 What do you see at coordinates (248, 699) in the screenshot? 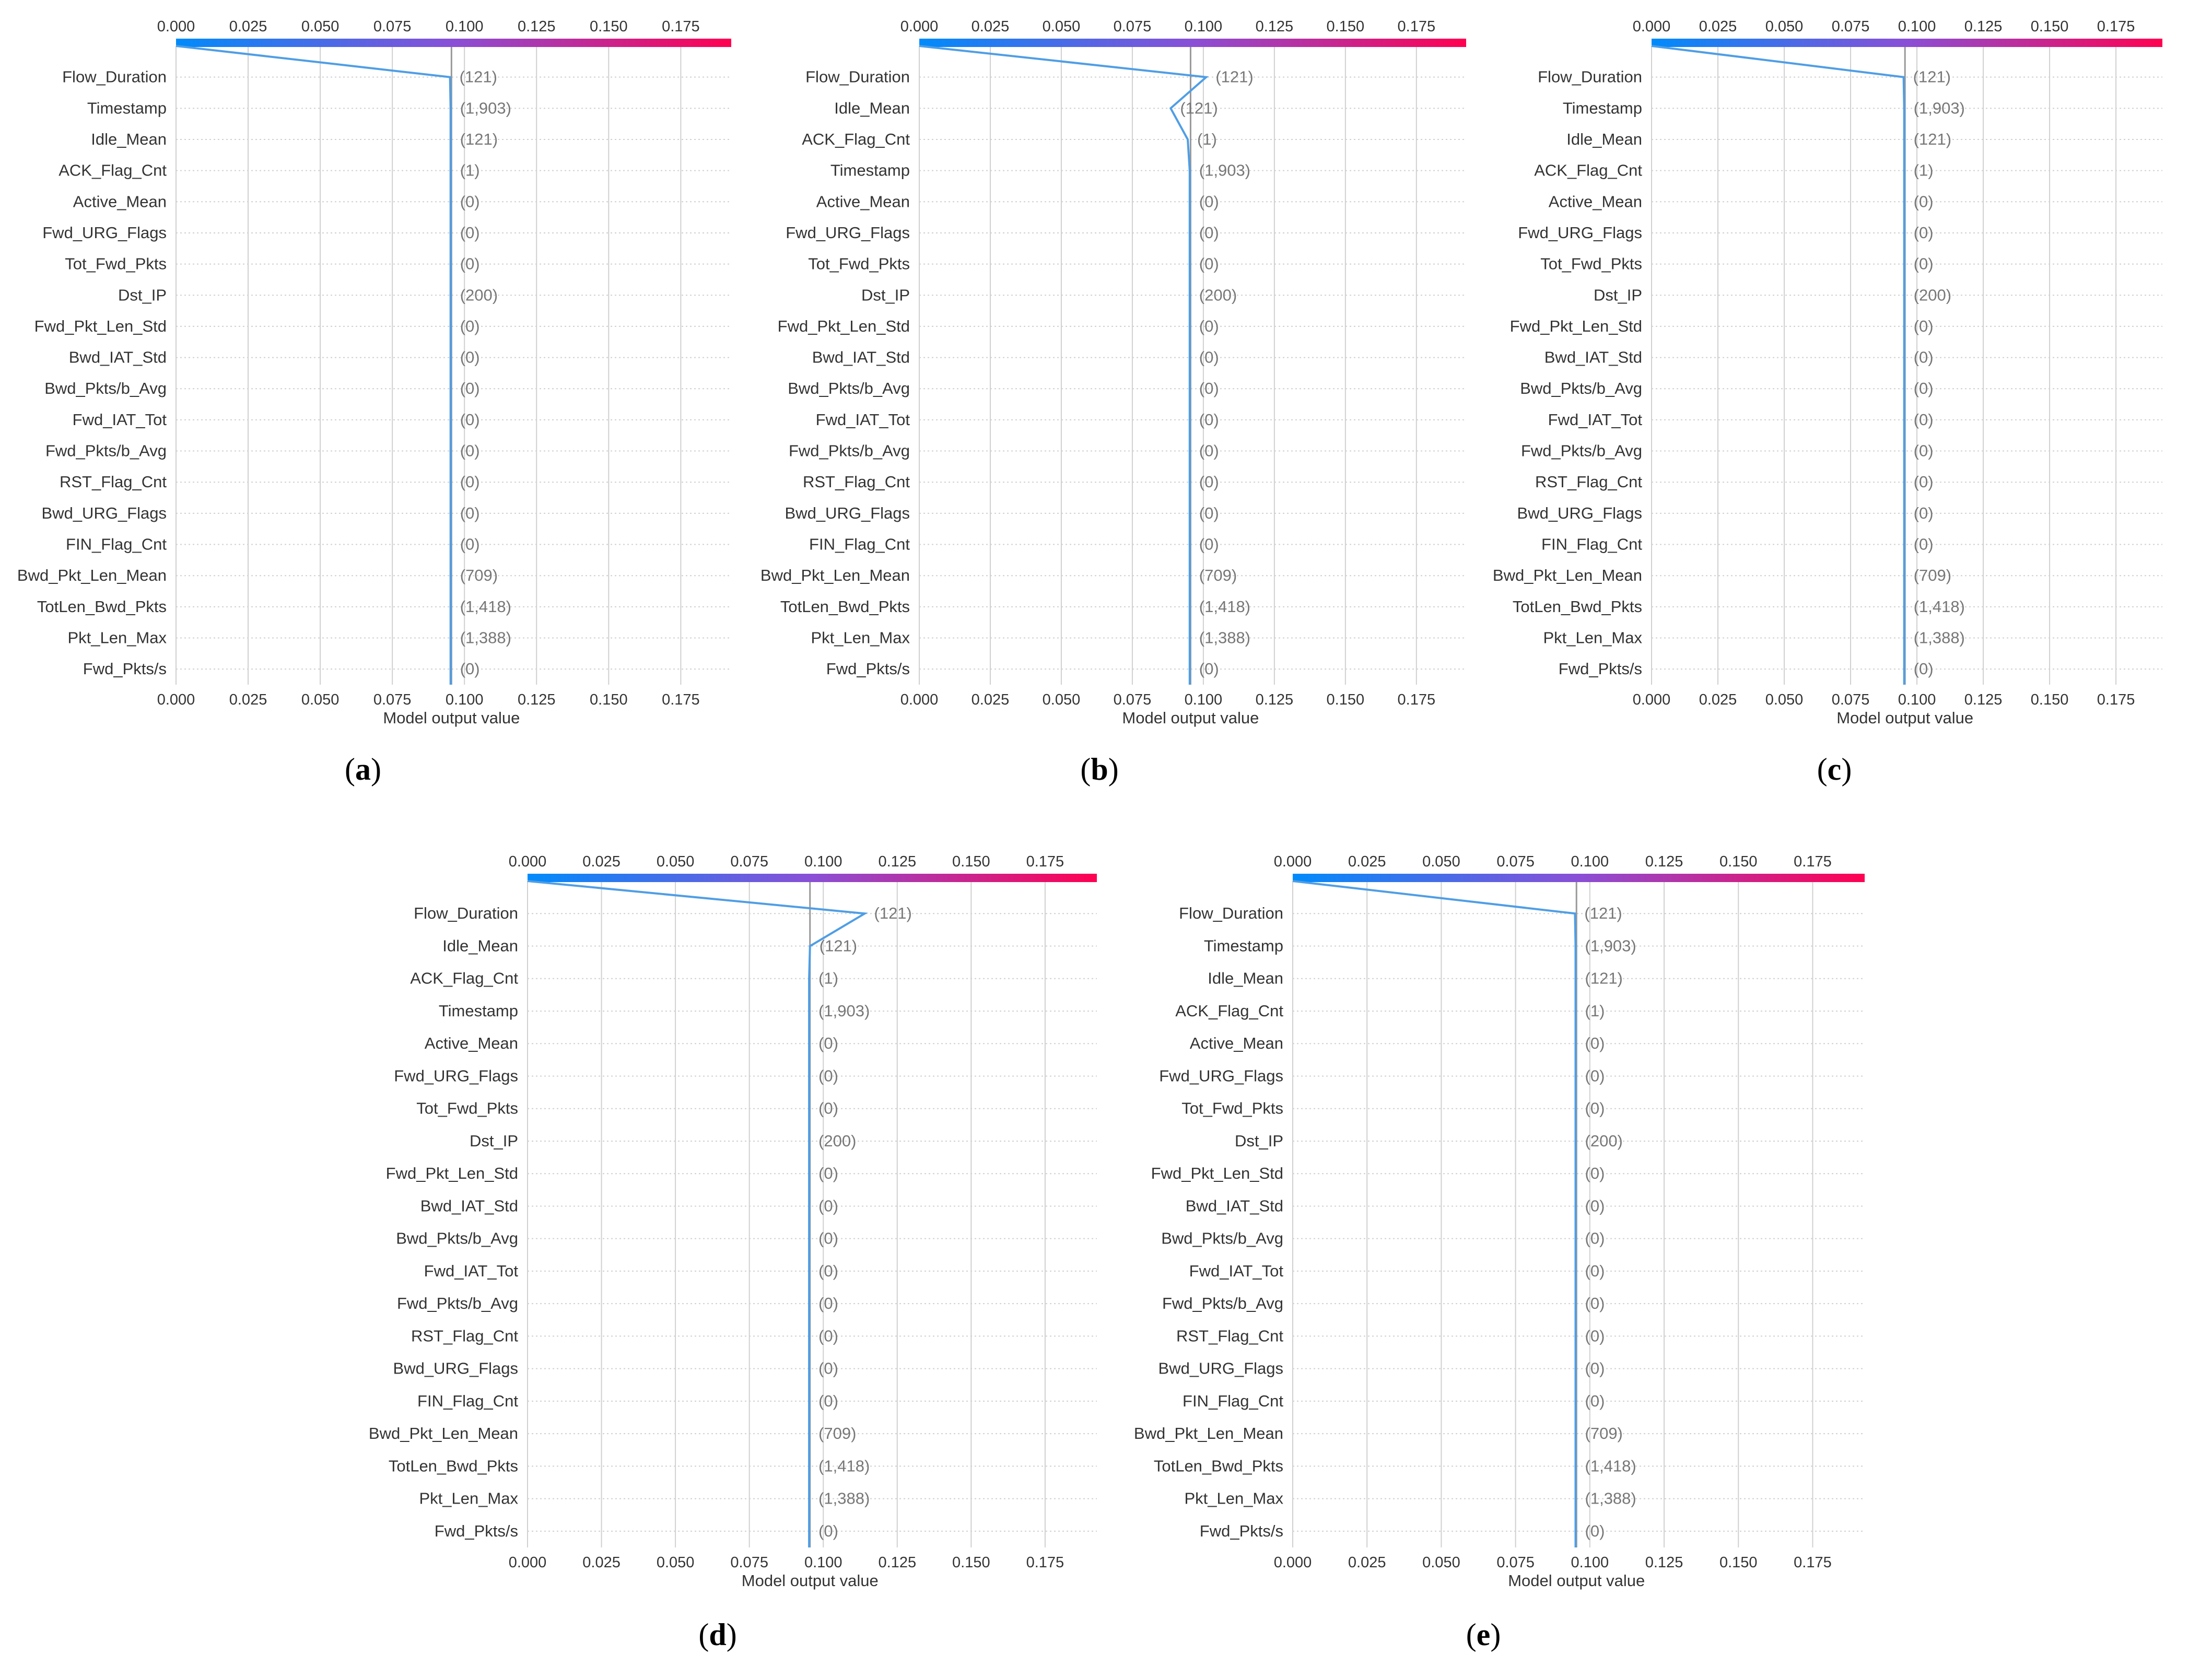
I see `bottom-tick-label: 0.025` at bounding box center [248, 699].